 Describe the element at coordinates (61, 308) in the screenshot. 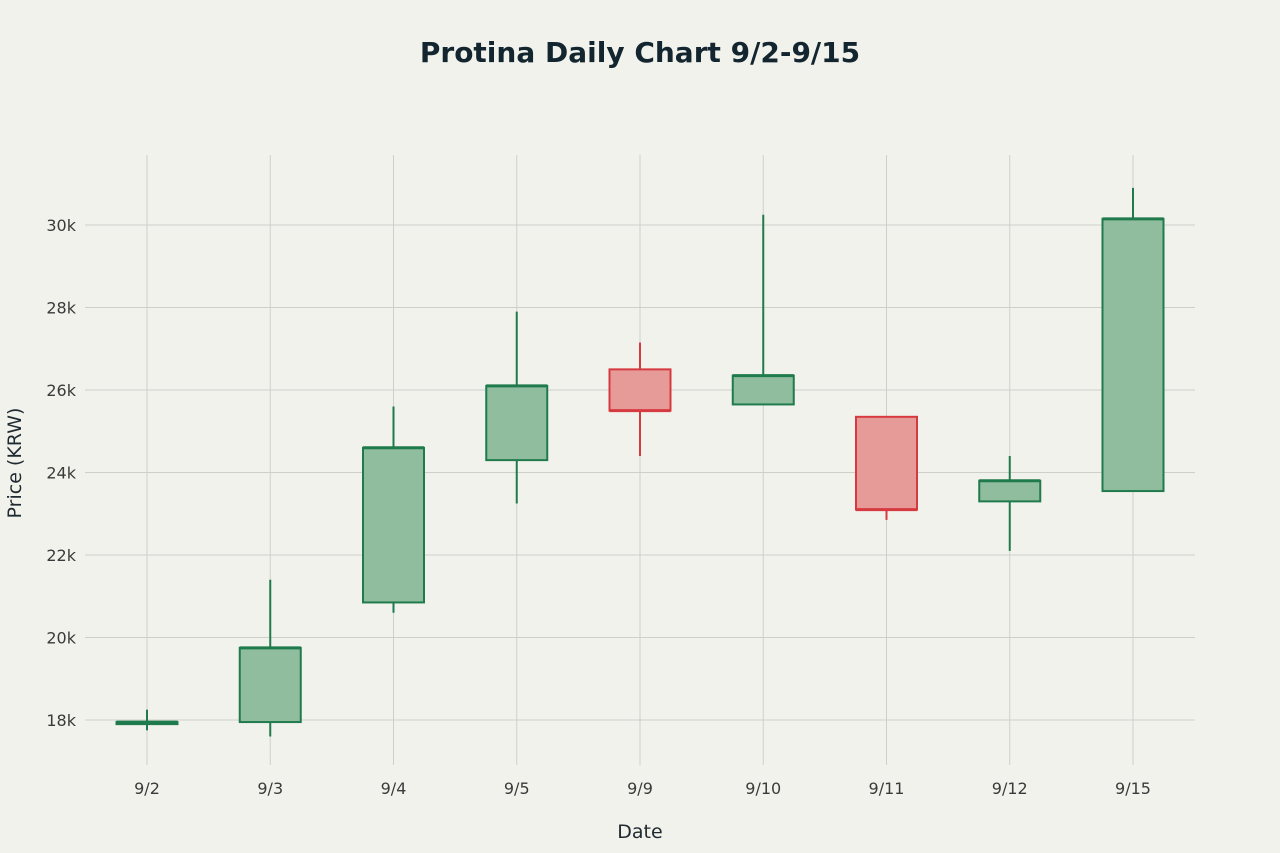

I see `y-tick-label: 28k` at that location.